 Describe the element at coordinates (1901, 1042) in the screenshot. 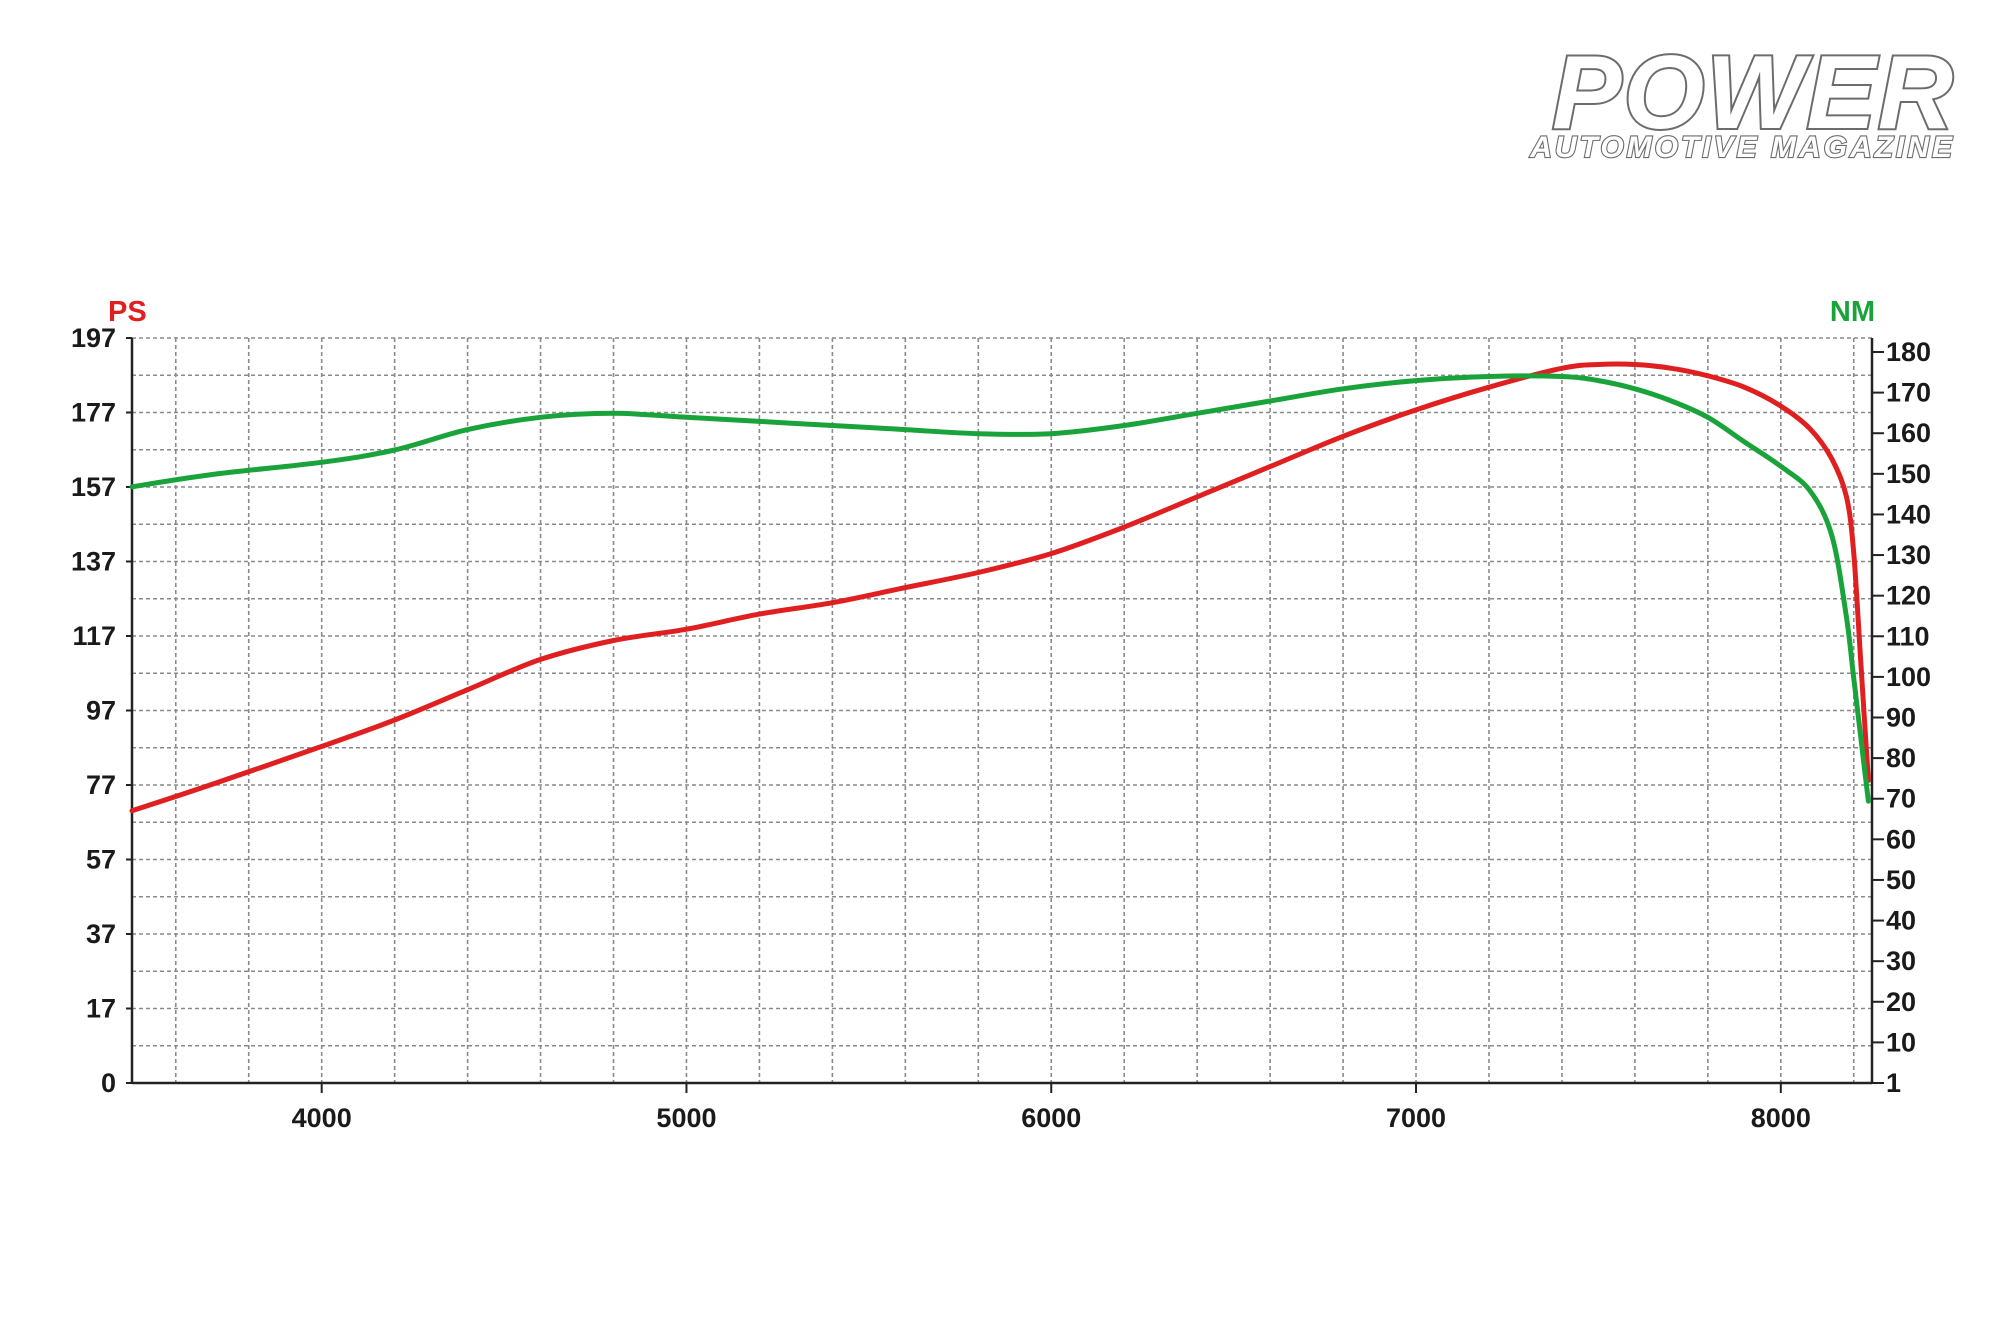

I see `right-tick-label: 10` at that location.